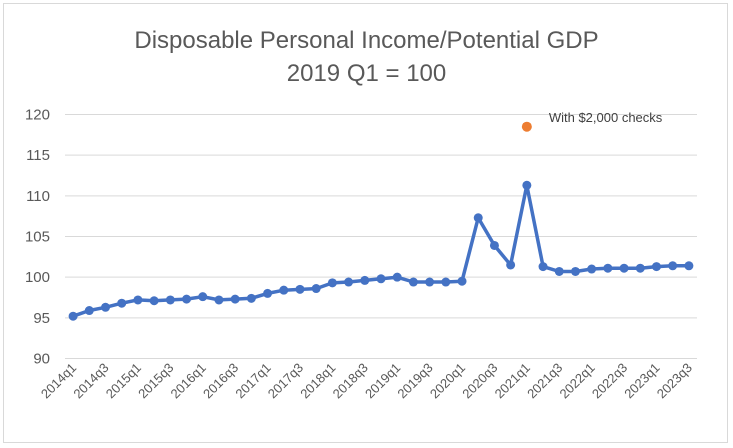 The width and height of the screenshot is (733, 448). I want to click on x-tick-label: 2019q1, so click(382, 380).